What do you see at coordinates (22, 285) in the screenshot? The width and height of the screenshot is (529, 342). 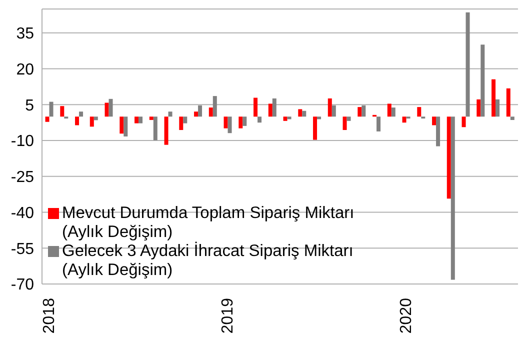 I see `y-tick-label: -70` at bounding box center [22, 285].